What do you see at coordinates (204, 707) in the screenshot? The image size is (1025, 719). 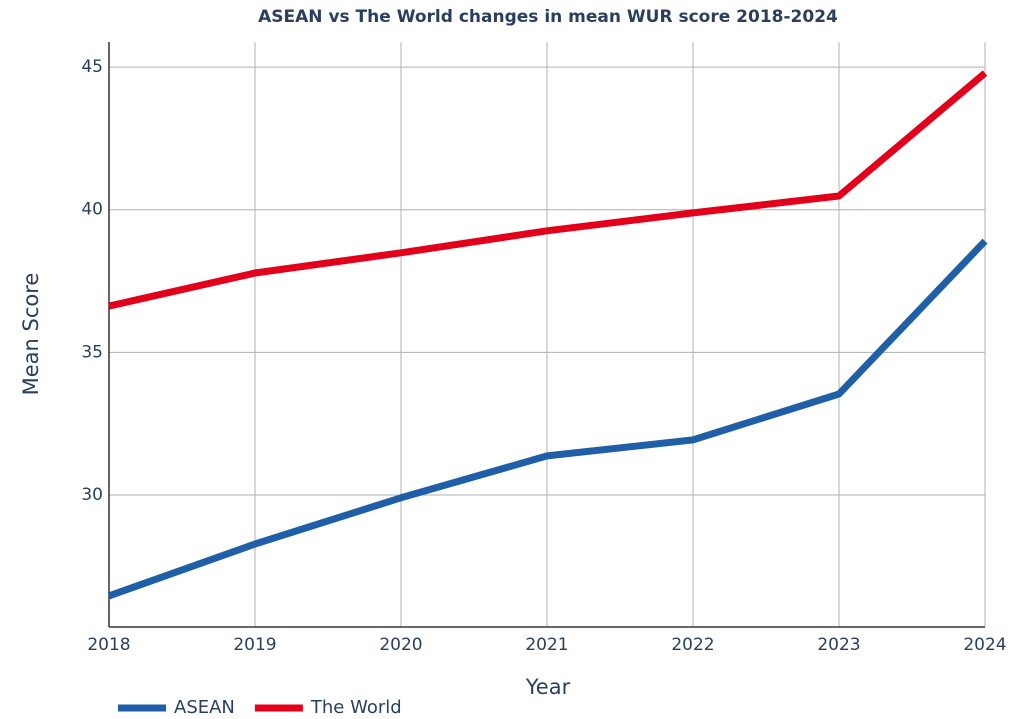 I see `legend-label: ASEAN` at bounding box center [204, 707].